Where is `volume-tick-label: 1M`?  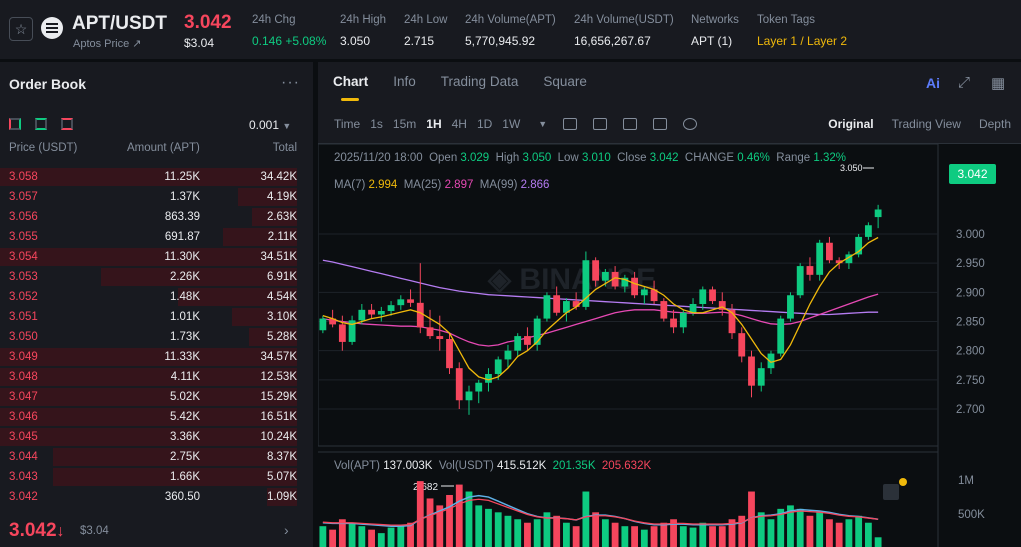 volume-tick-label: 1M is located at coordinates (966, 481).